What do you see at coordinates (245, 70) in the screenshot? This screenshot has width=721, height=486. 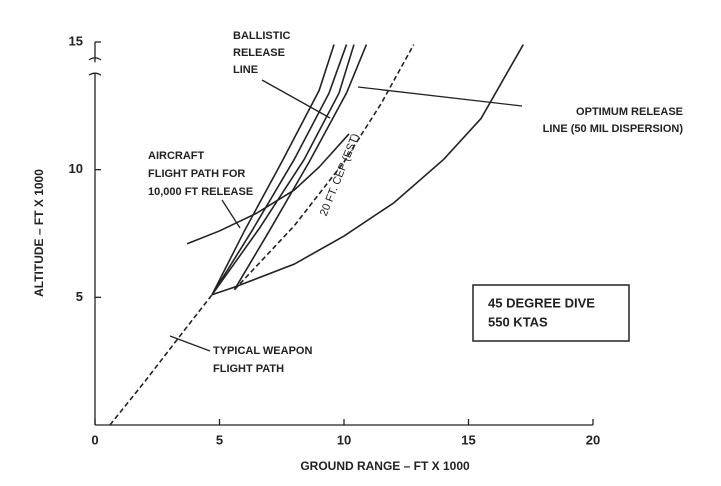 I see `annotation: LINE` at bounding box center [245, 70].